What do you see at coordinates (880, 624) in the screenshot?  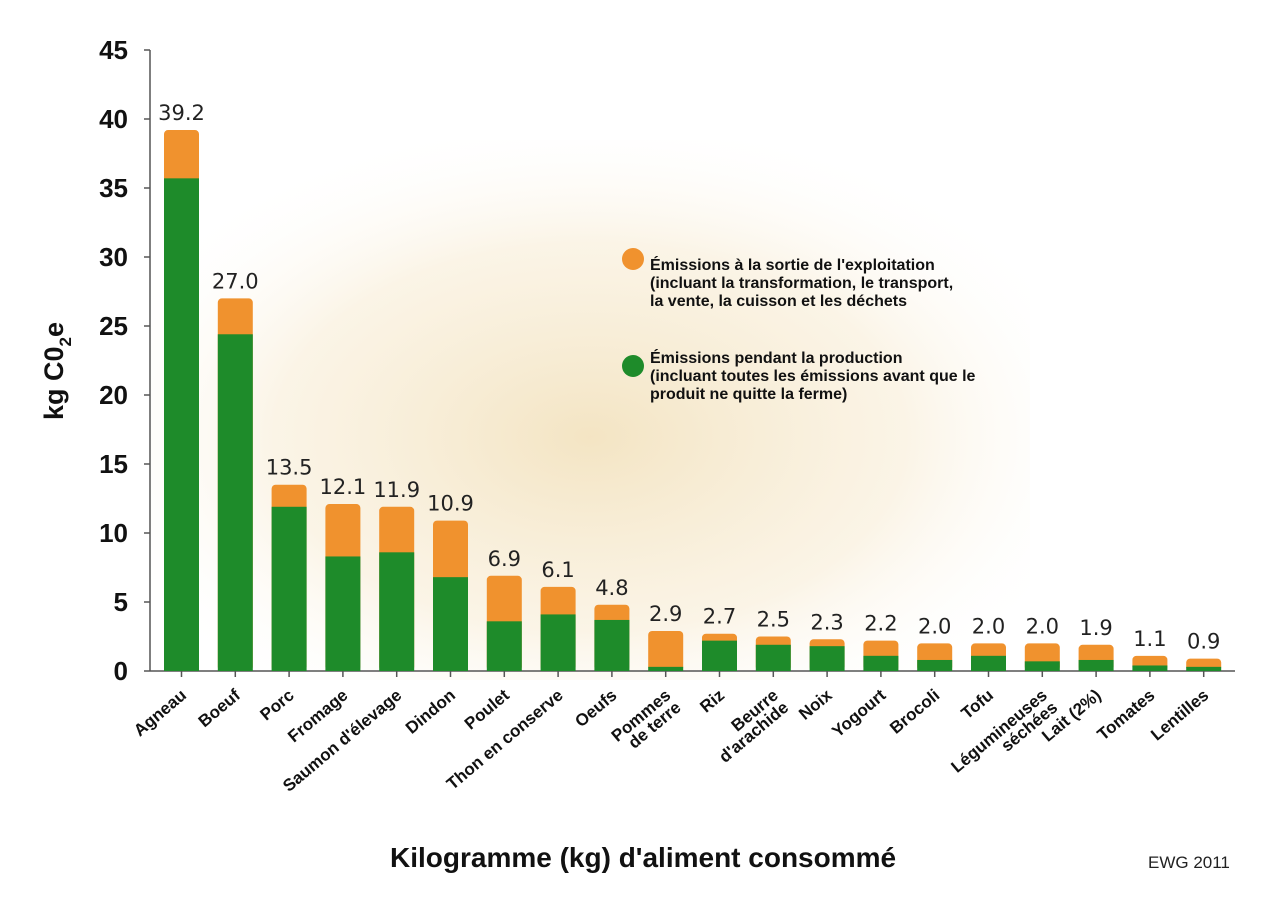 I see `total-label-13: 2.2` at bounding box center [880, 624].